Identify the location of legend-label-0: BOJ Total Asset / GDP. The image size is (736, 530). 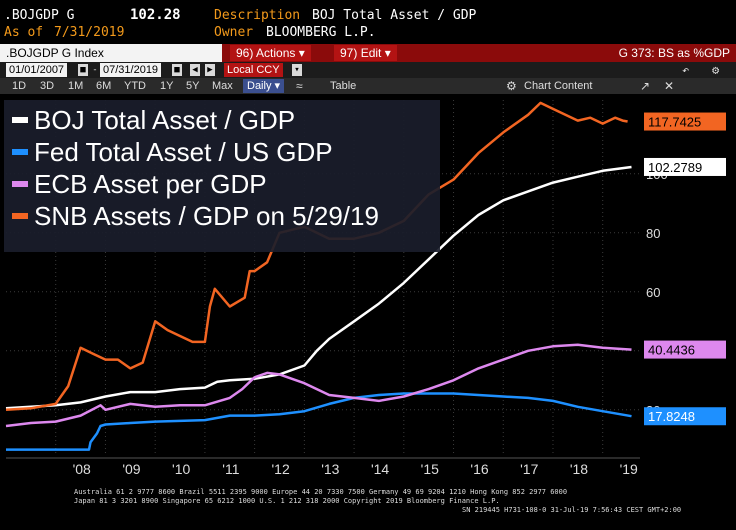
(164, 120).